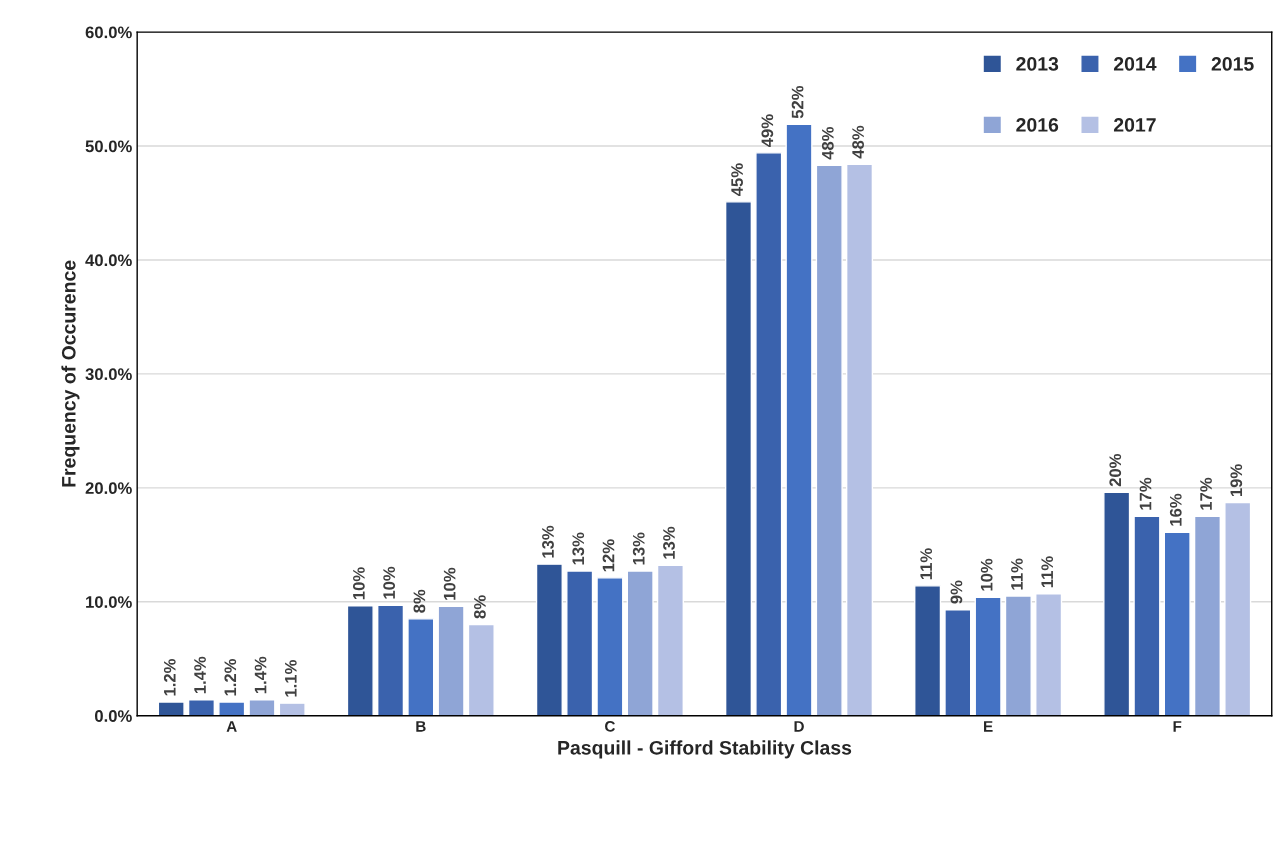  What do you see at coordinates (1177, 726) in the screenshot?
I see `x-tick-label: F` at bounding box center [1177, 726].